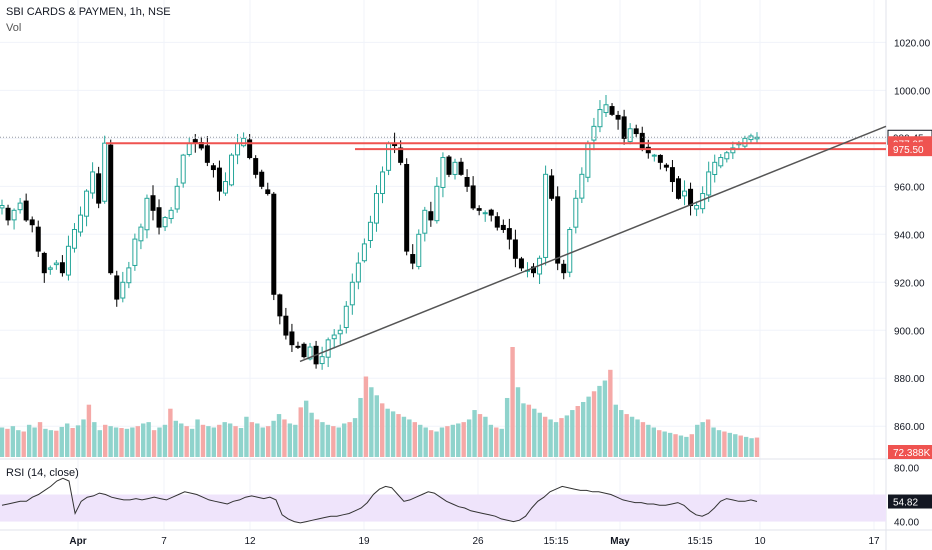  I want to click on price-tick-label: 960.00, so click(909, 187).